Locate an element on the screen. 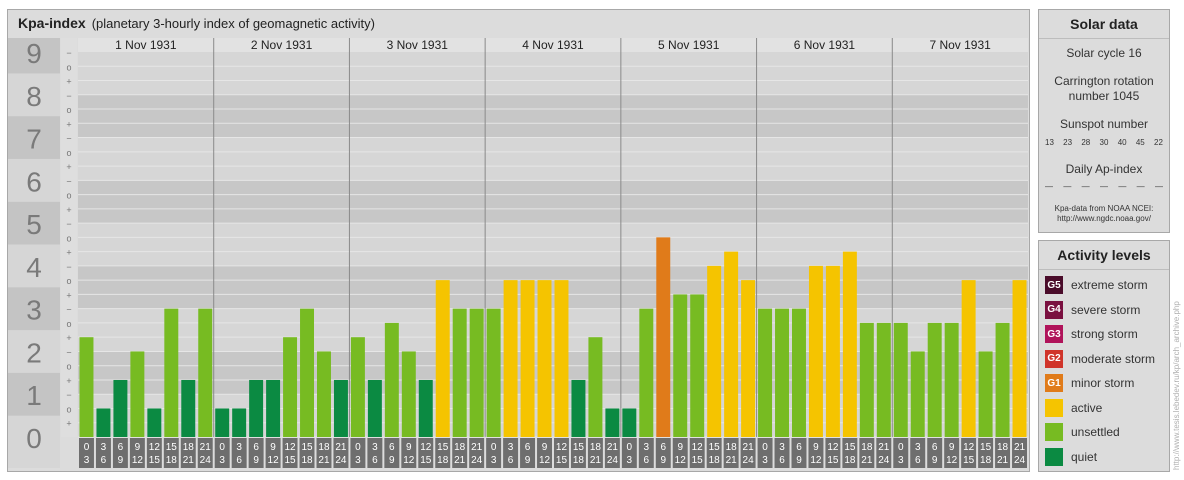 This screenshot has height=480, width=1184. grid-band is located at coordinates (553, 159).